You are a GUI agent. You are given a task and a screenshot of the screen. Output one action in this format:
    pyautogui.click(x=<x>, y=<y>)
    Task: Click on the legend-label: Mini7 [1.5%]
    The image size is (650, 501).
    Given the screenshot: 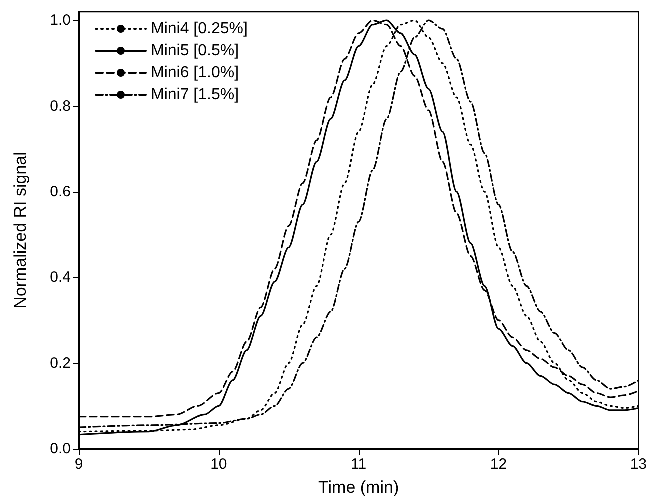 What is the action you would take?
    pyautogui.click(x=195, y=95)
    